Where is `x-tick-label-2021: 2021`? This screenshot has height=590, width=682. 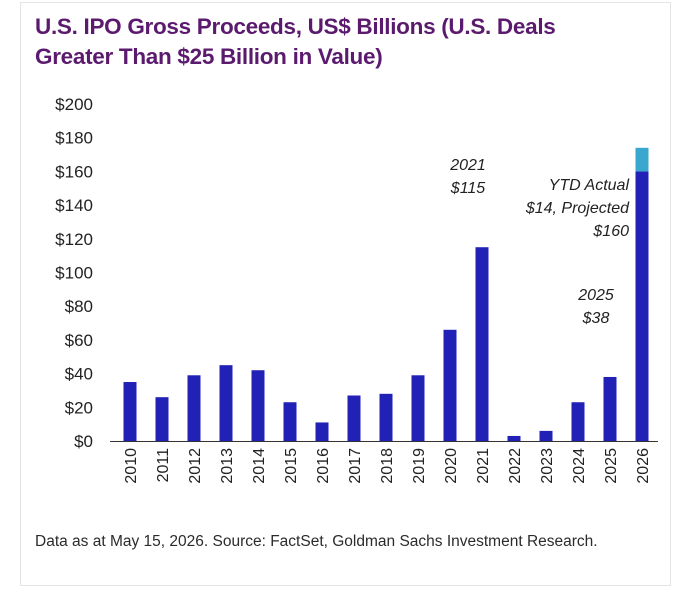 x-tick-label-2021: 2021 is located at coordinates (483, 466).